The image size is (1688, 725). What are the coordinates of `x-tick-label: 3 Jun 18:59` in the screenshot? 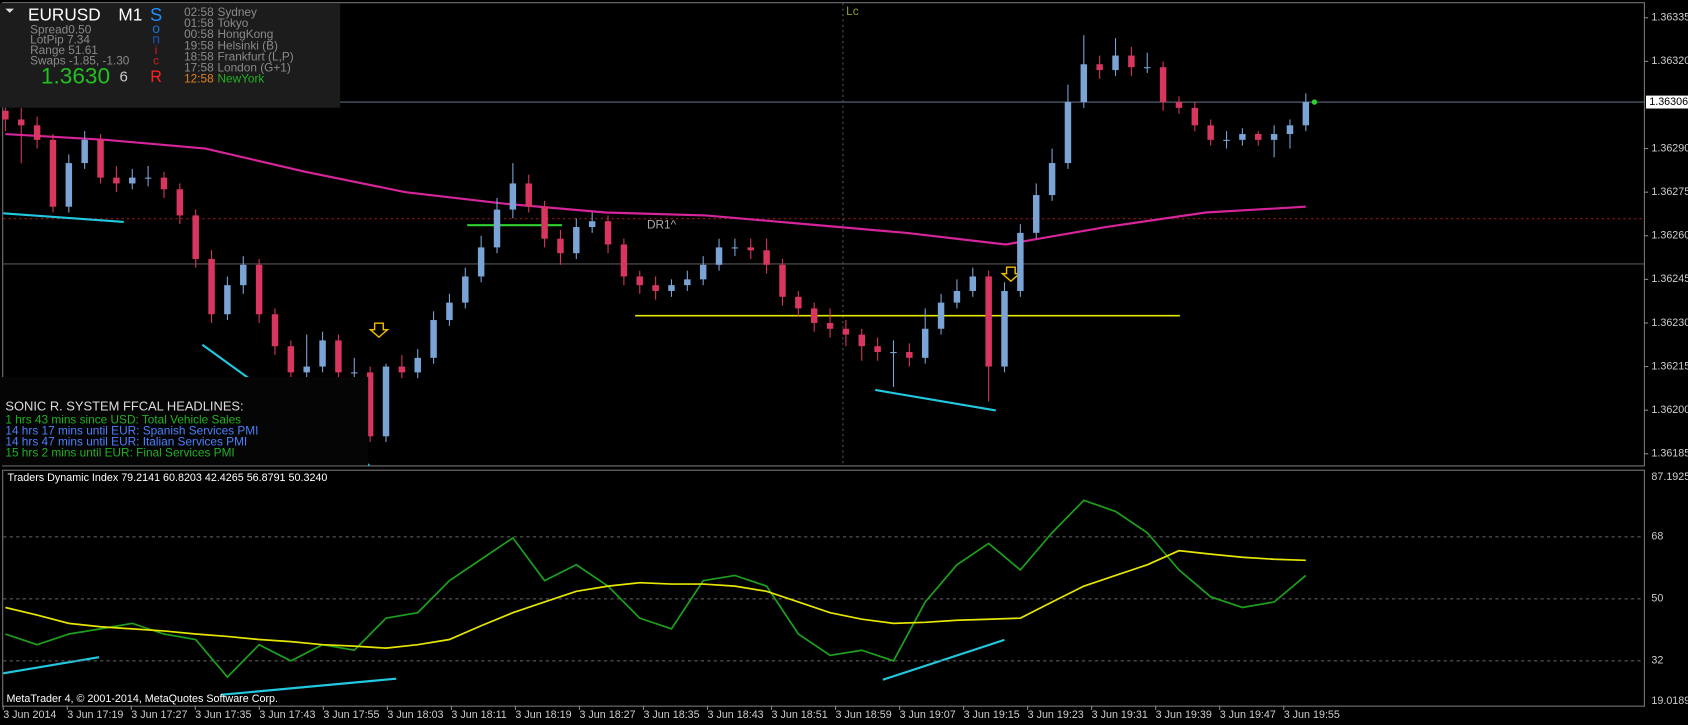 It's located at (864, 715).